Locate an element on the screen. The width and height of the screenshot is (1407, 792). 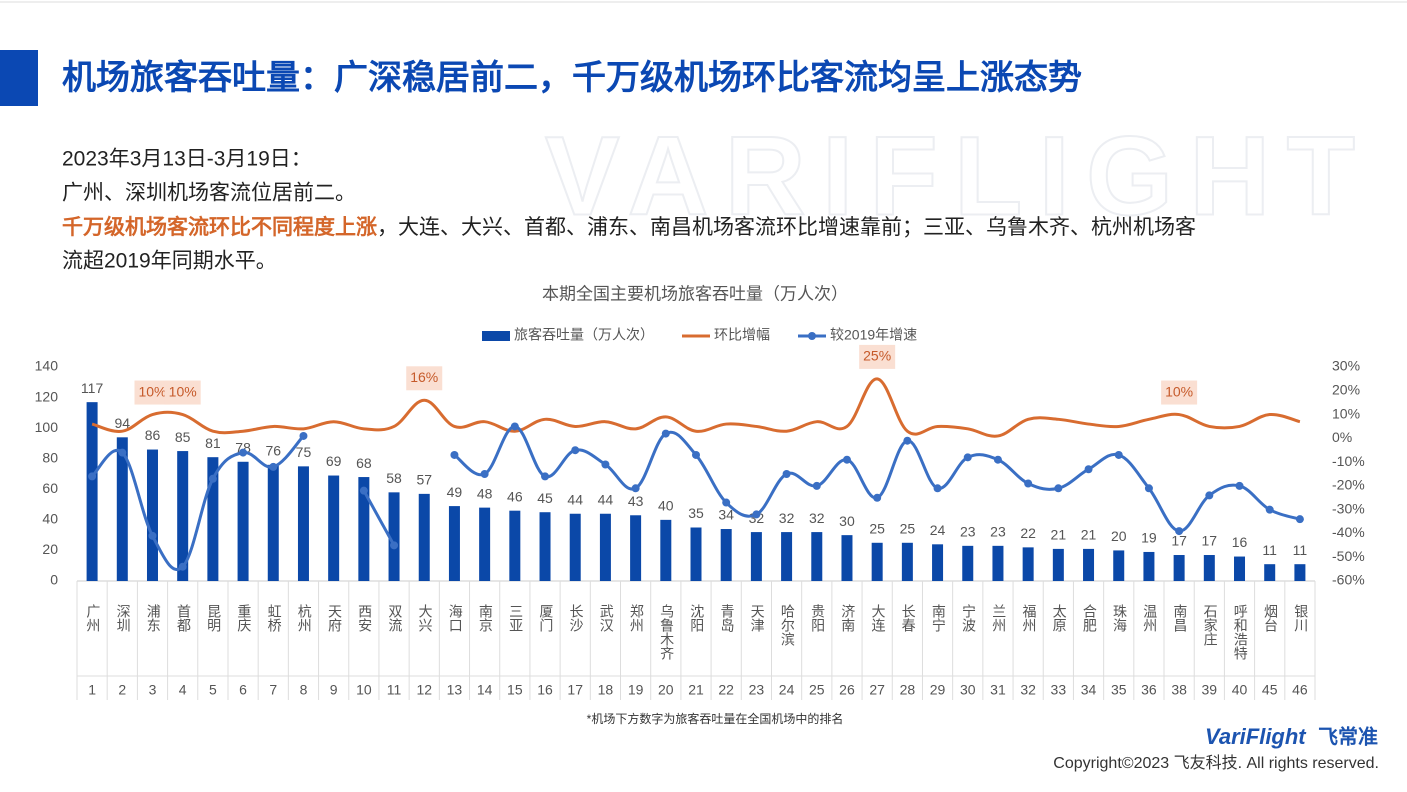
y2-tick-label: 20% is located at coordinates (1346, 389).